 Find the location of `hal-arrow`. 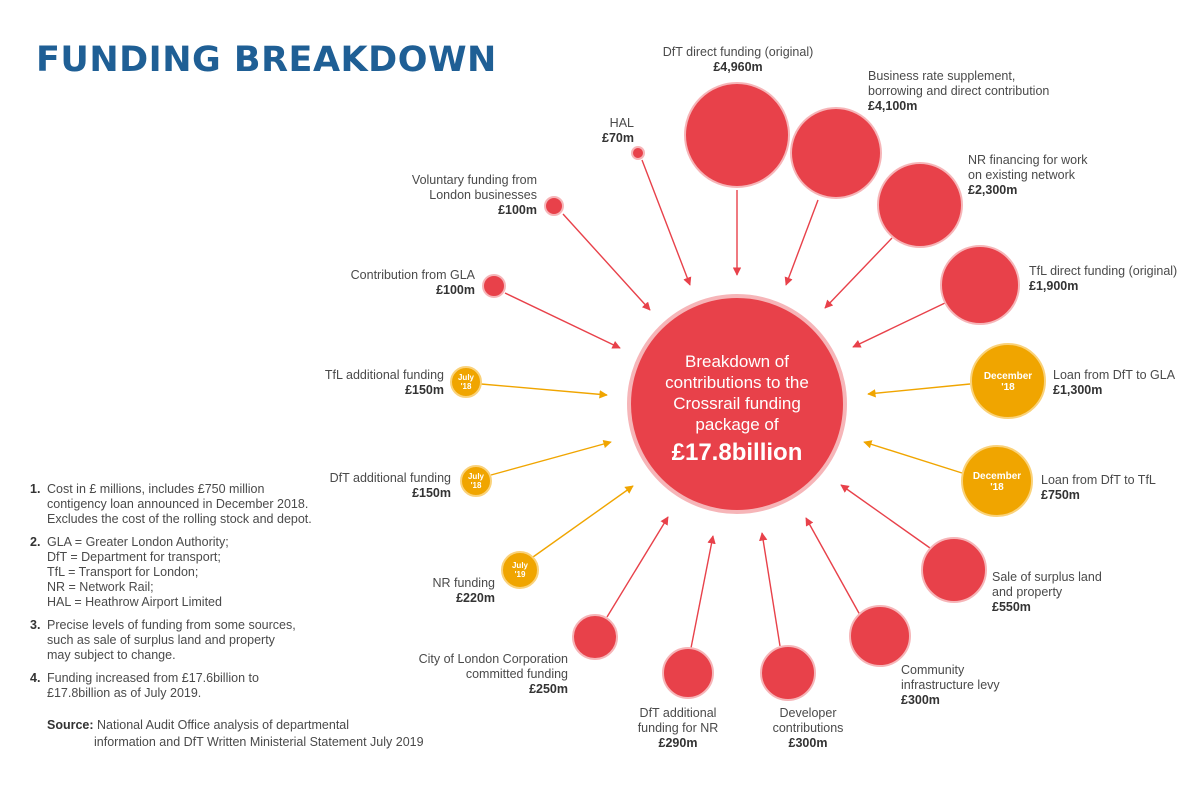

hal-arrow is located at coordinates (666, 222).